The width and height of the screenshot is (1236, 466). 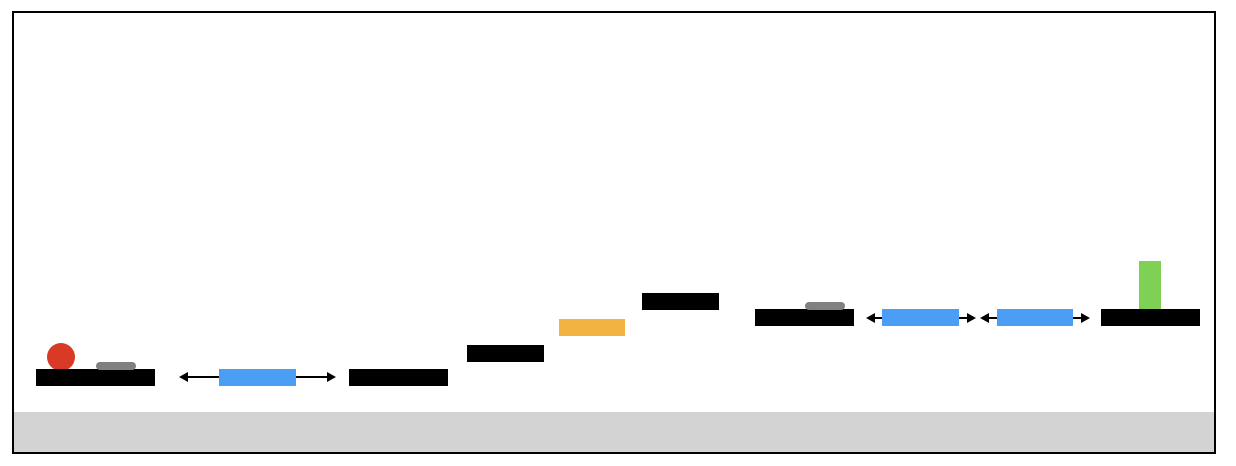 I want to click on player-ball, so click(x=61, y=357).